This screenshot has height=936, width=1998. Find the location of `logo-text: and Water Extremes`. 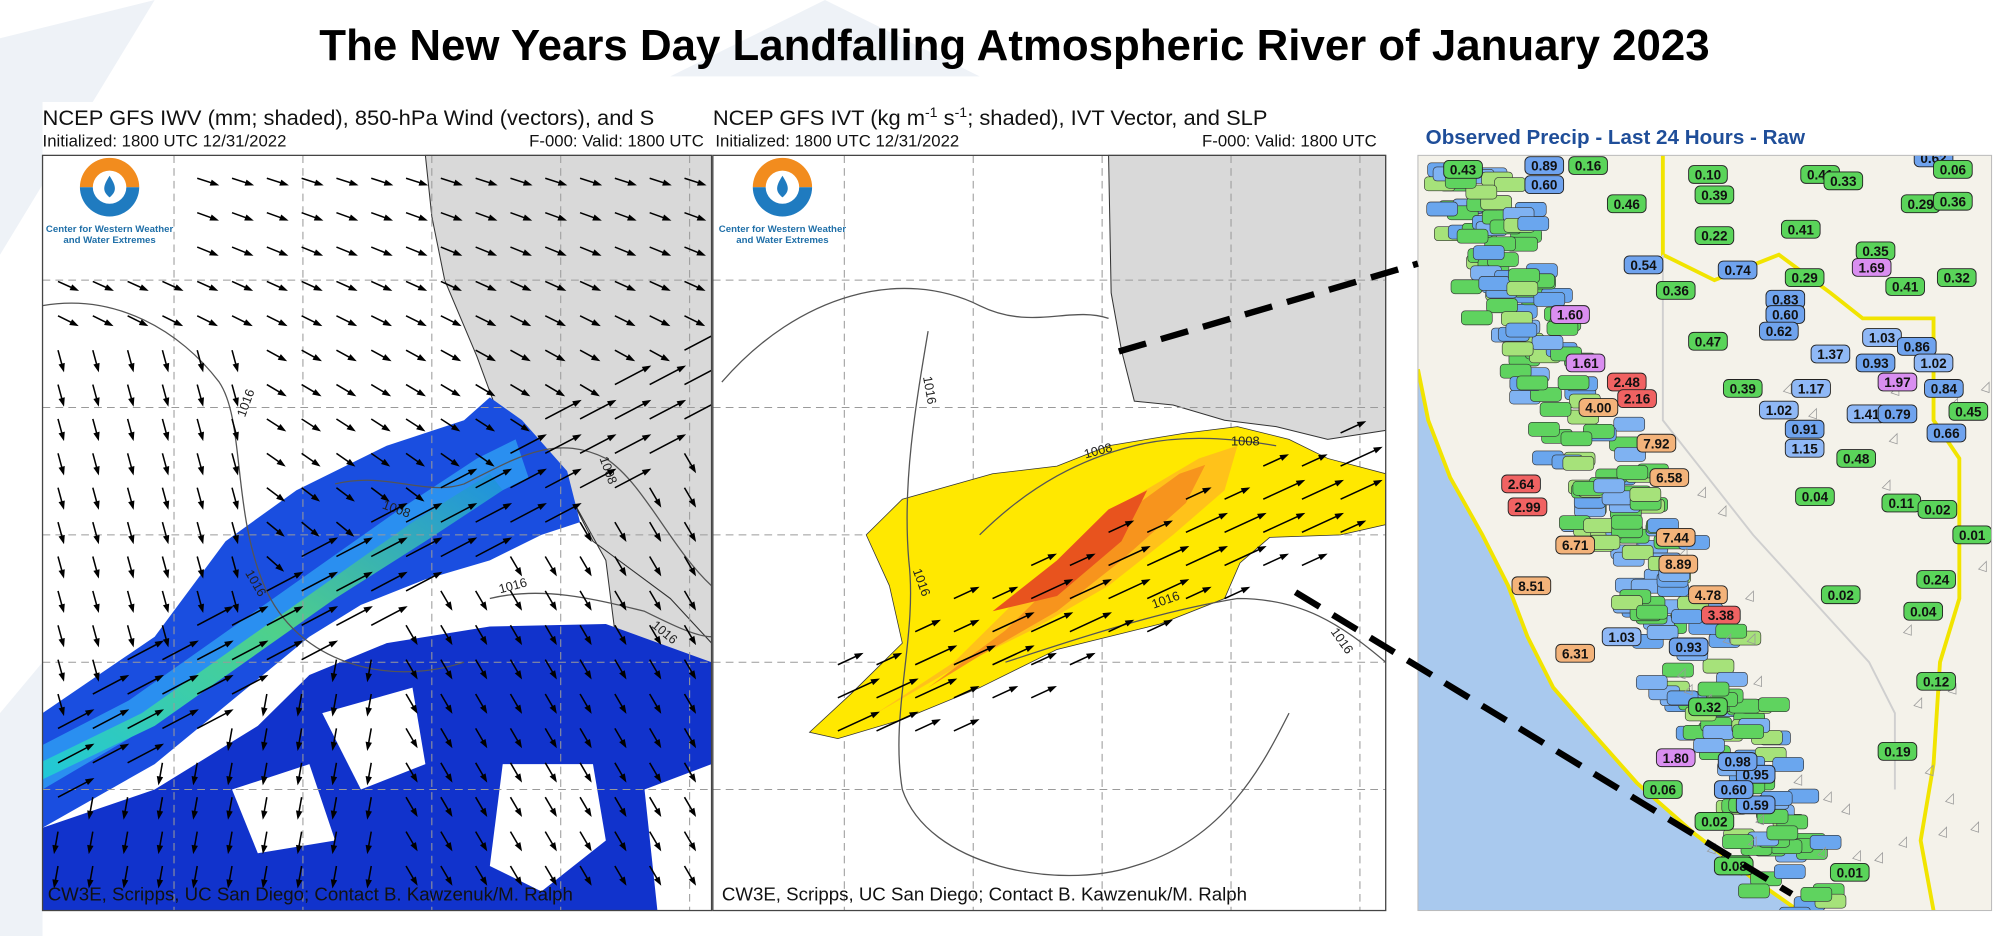

logo-text: and Water Extremes is located at coordinates (109, 240).